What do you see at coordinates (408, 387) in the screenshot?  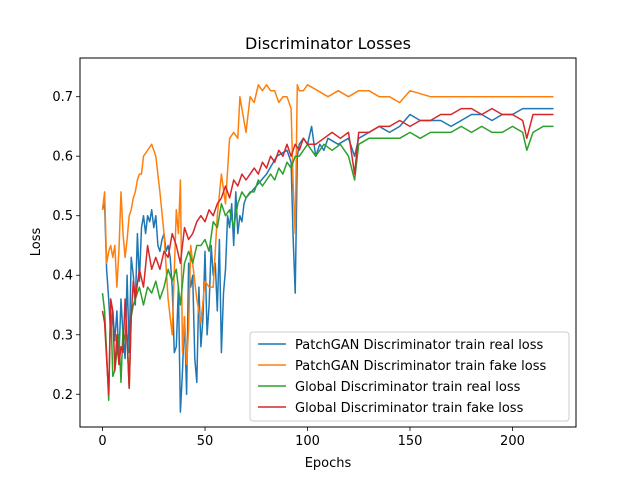 I see `legend-label: Global Discriminator train real loss` at bounding box center [408, 387].